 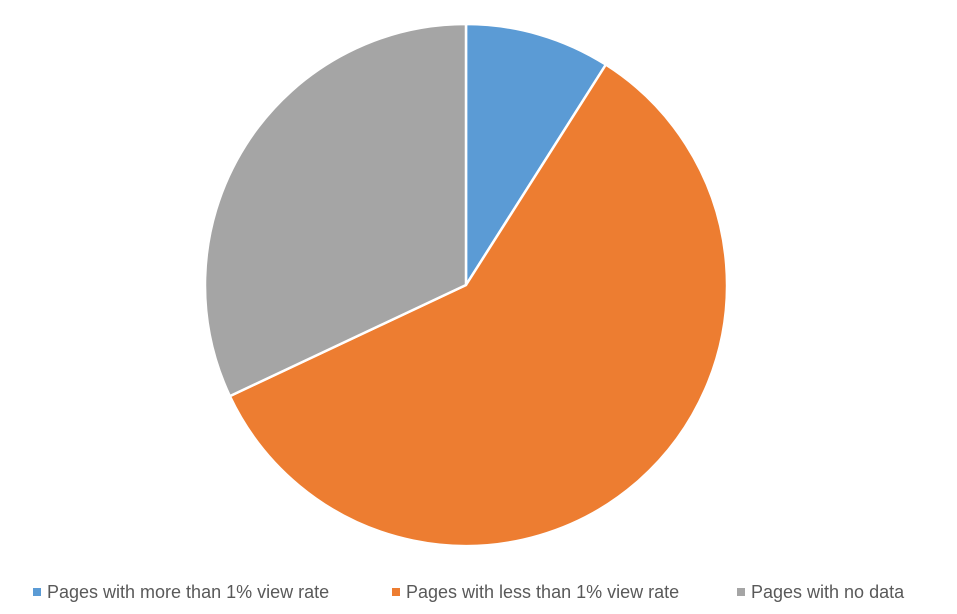 What do you see at coordinates (828, 592) in the screenshot?
I see `legend-label-no-data: Pages with no data` at bounding box center [828, 592].